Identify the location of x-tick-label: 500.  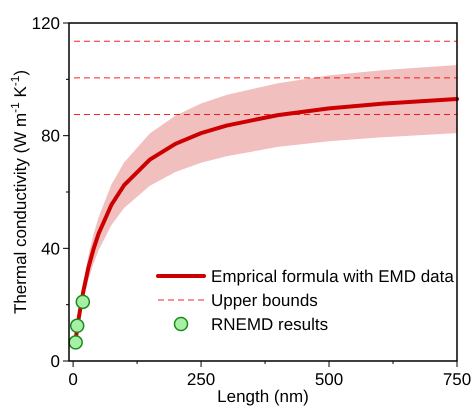
(329, 379).